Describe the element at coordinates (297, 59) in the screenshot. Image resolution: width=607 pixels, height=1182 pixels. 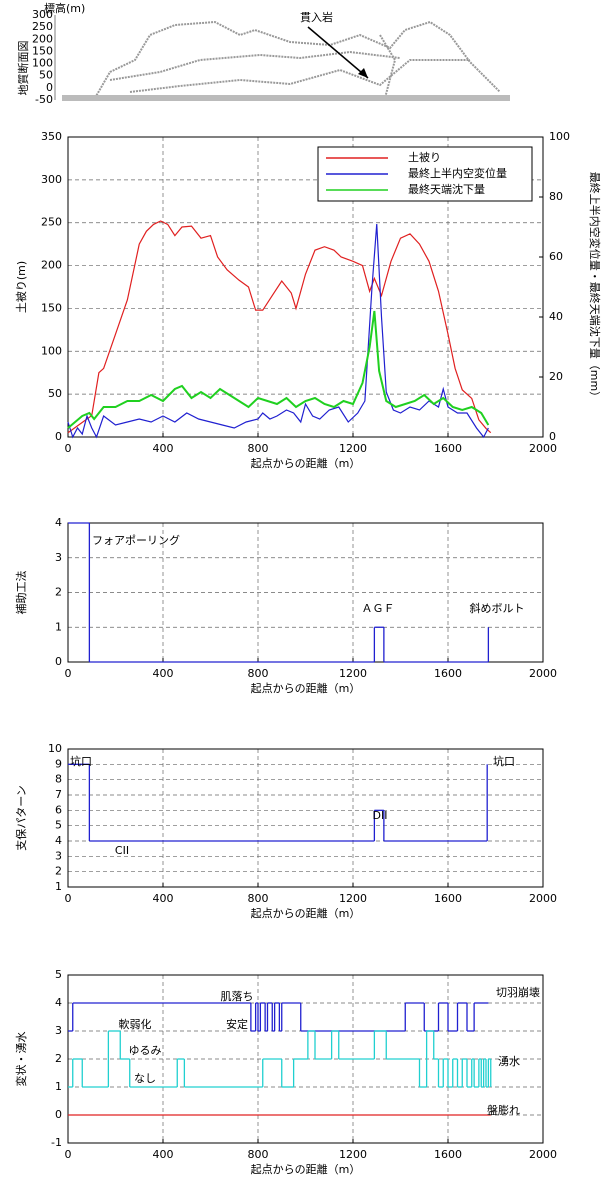
I see `geology-sketch` at that location.